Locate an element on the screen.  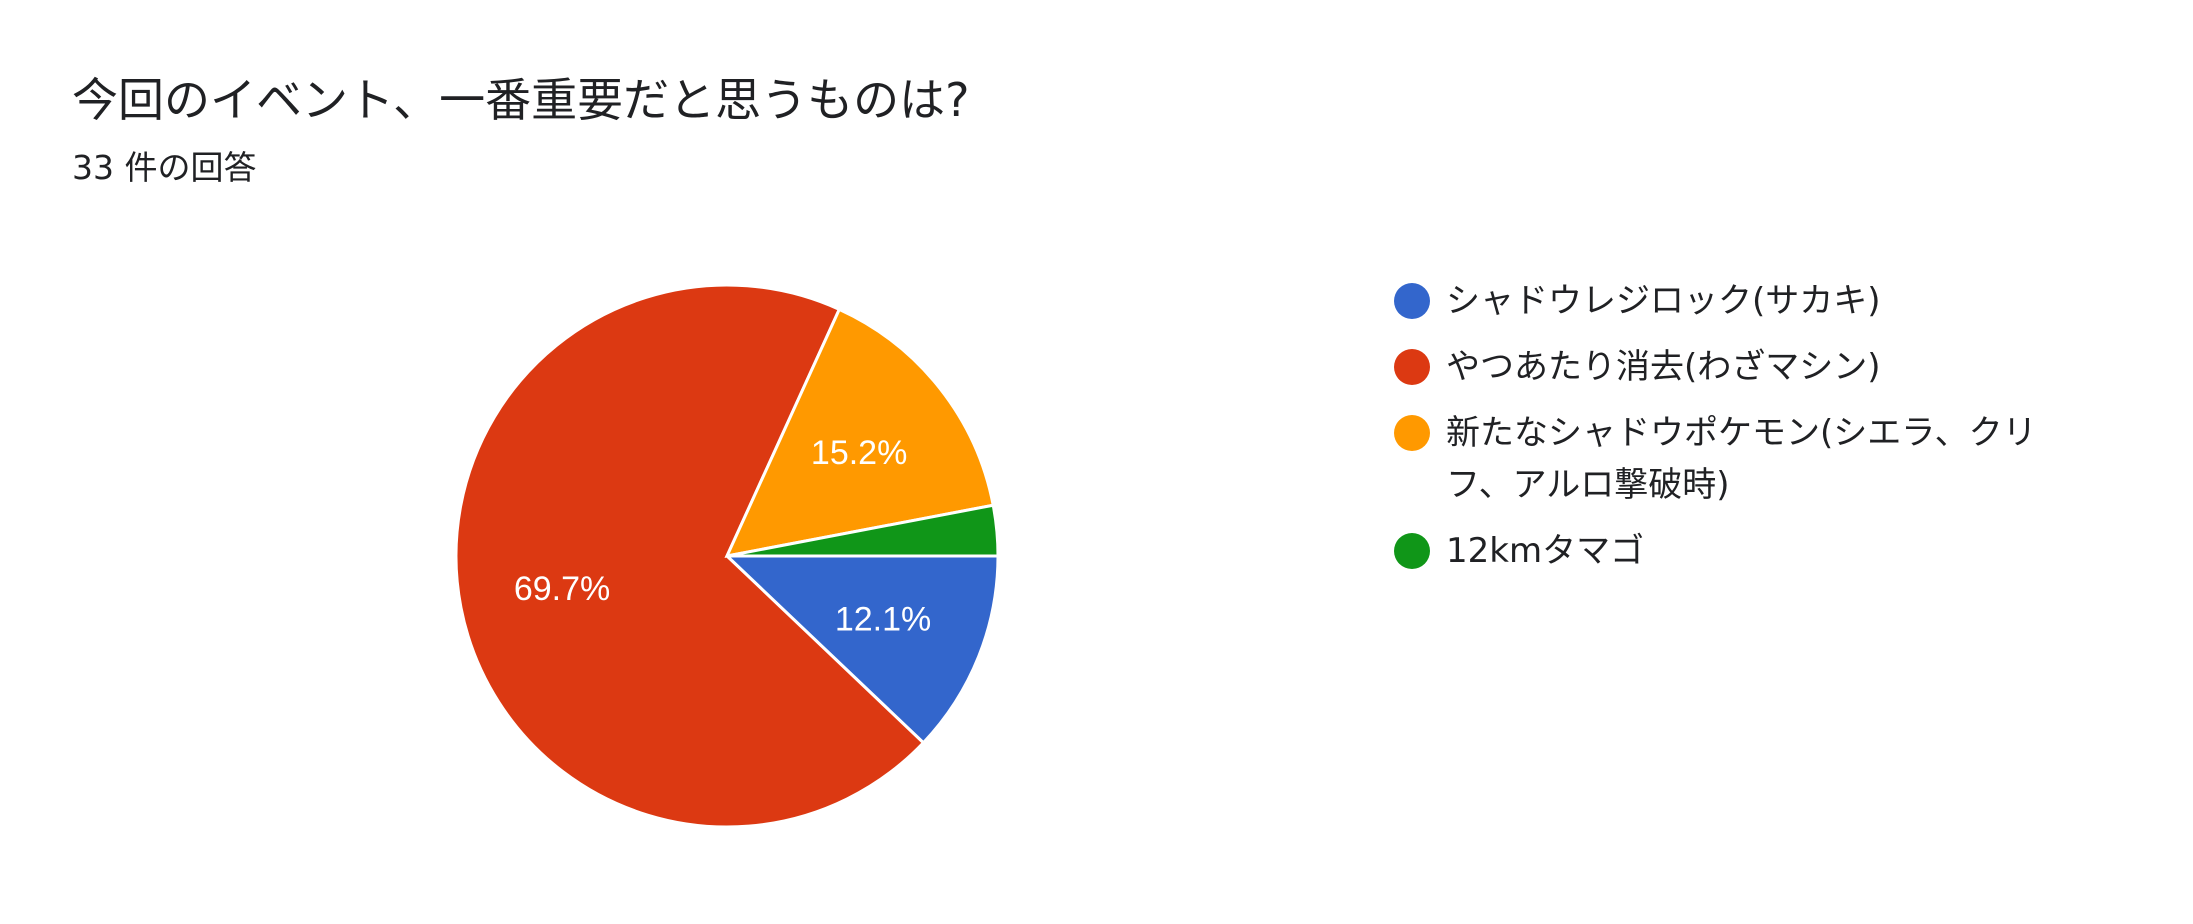
legend-label: 新たなシャドウポケモン(シエラ、クリフ、アルロ撃破時) is located at coordinates (1741, 459).